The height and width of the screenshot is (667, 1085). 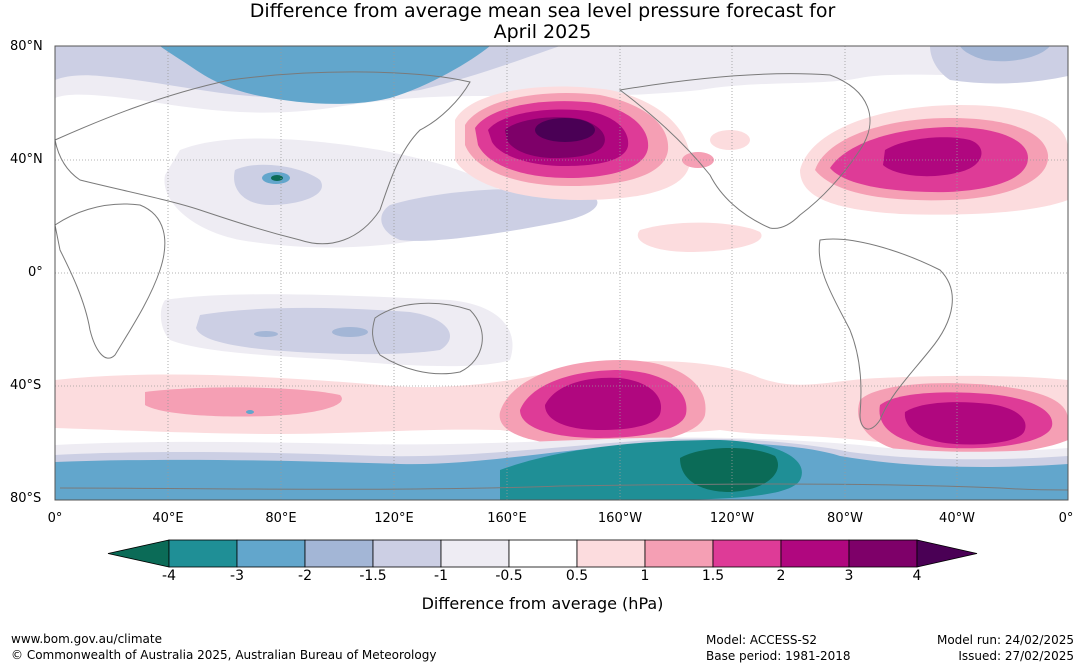 What do you see at coordinates (577, 576) in the screenshot?
I see `colorbar-tick-label: 0.5` at bounding box center [577, 576].